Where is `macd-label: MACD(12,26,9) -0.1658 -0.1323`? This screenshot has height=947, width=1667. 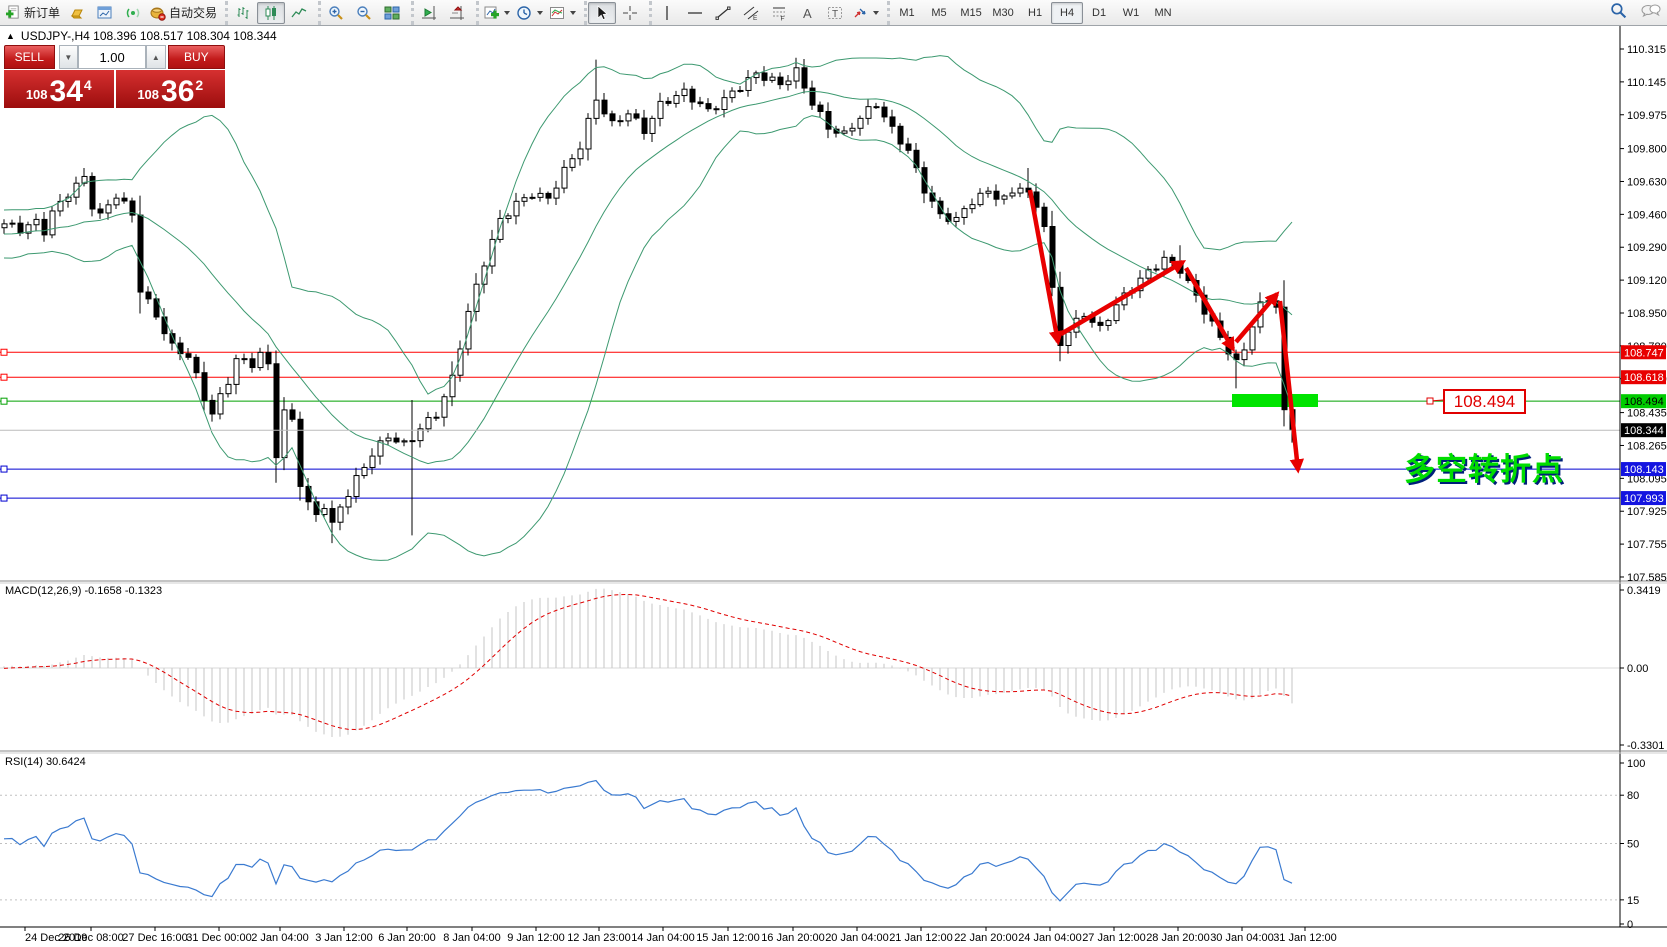
macd-label: MACD(12,26,9) -0.1658 -0.1323 is located at coordinates (84, 591).